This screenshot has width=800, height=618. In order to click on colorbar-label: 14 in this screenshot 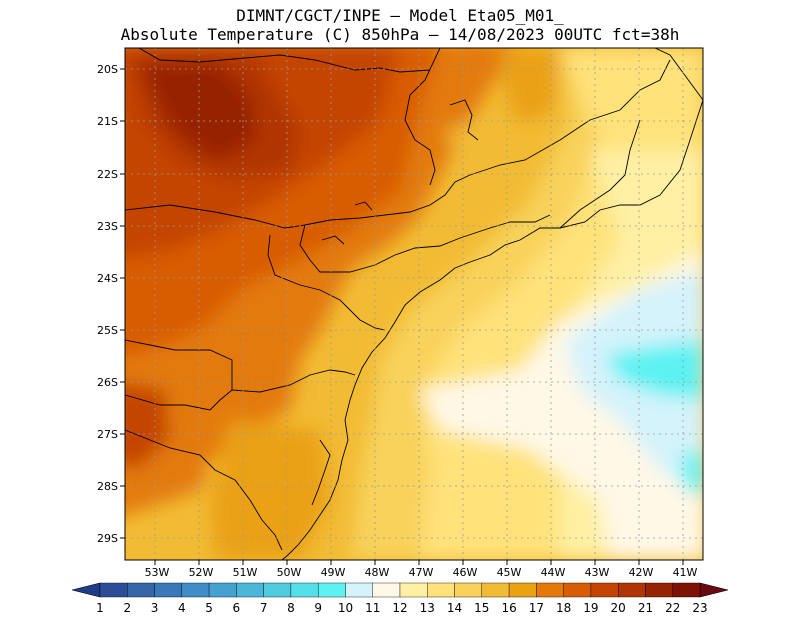, I will do `click(454, 608)`.